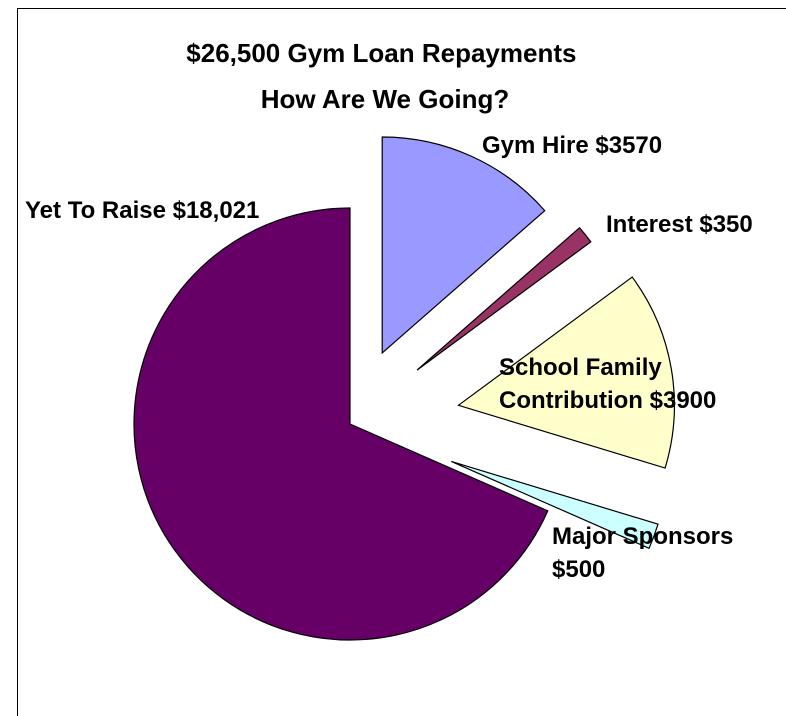 This screenshot has height=716, width=786. What do you see at coordinates (642, 553) in the screenshot?
I see `slice-label-3: Major Sponsors $500` at bounding box center [642, 553].